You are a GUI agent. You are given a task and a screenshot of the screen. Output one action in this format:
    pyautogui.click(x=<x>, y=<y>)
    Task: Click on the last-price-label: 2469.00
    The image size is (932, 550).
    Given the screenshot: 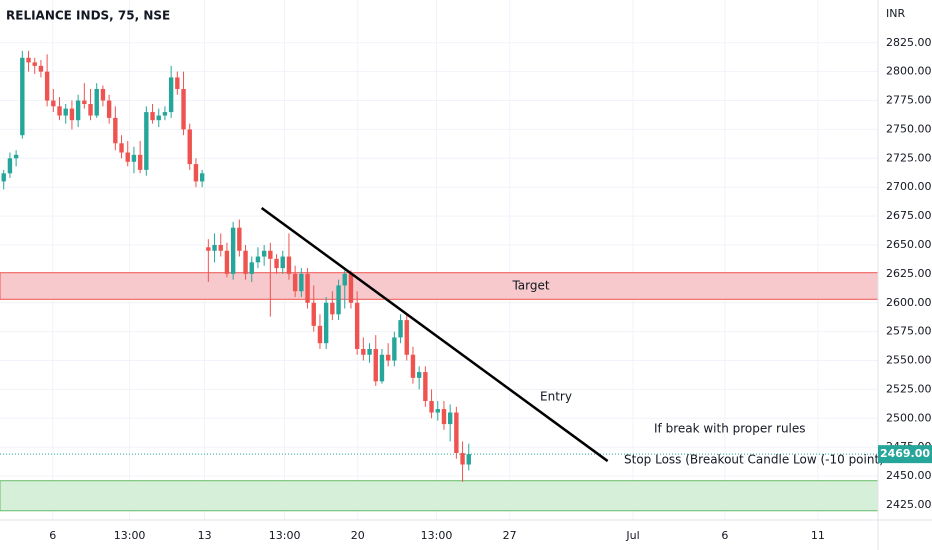 What is the action you would take?
    pyautogui.click(x=905, y=453)
    